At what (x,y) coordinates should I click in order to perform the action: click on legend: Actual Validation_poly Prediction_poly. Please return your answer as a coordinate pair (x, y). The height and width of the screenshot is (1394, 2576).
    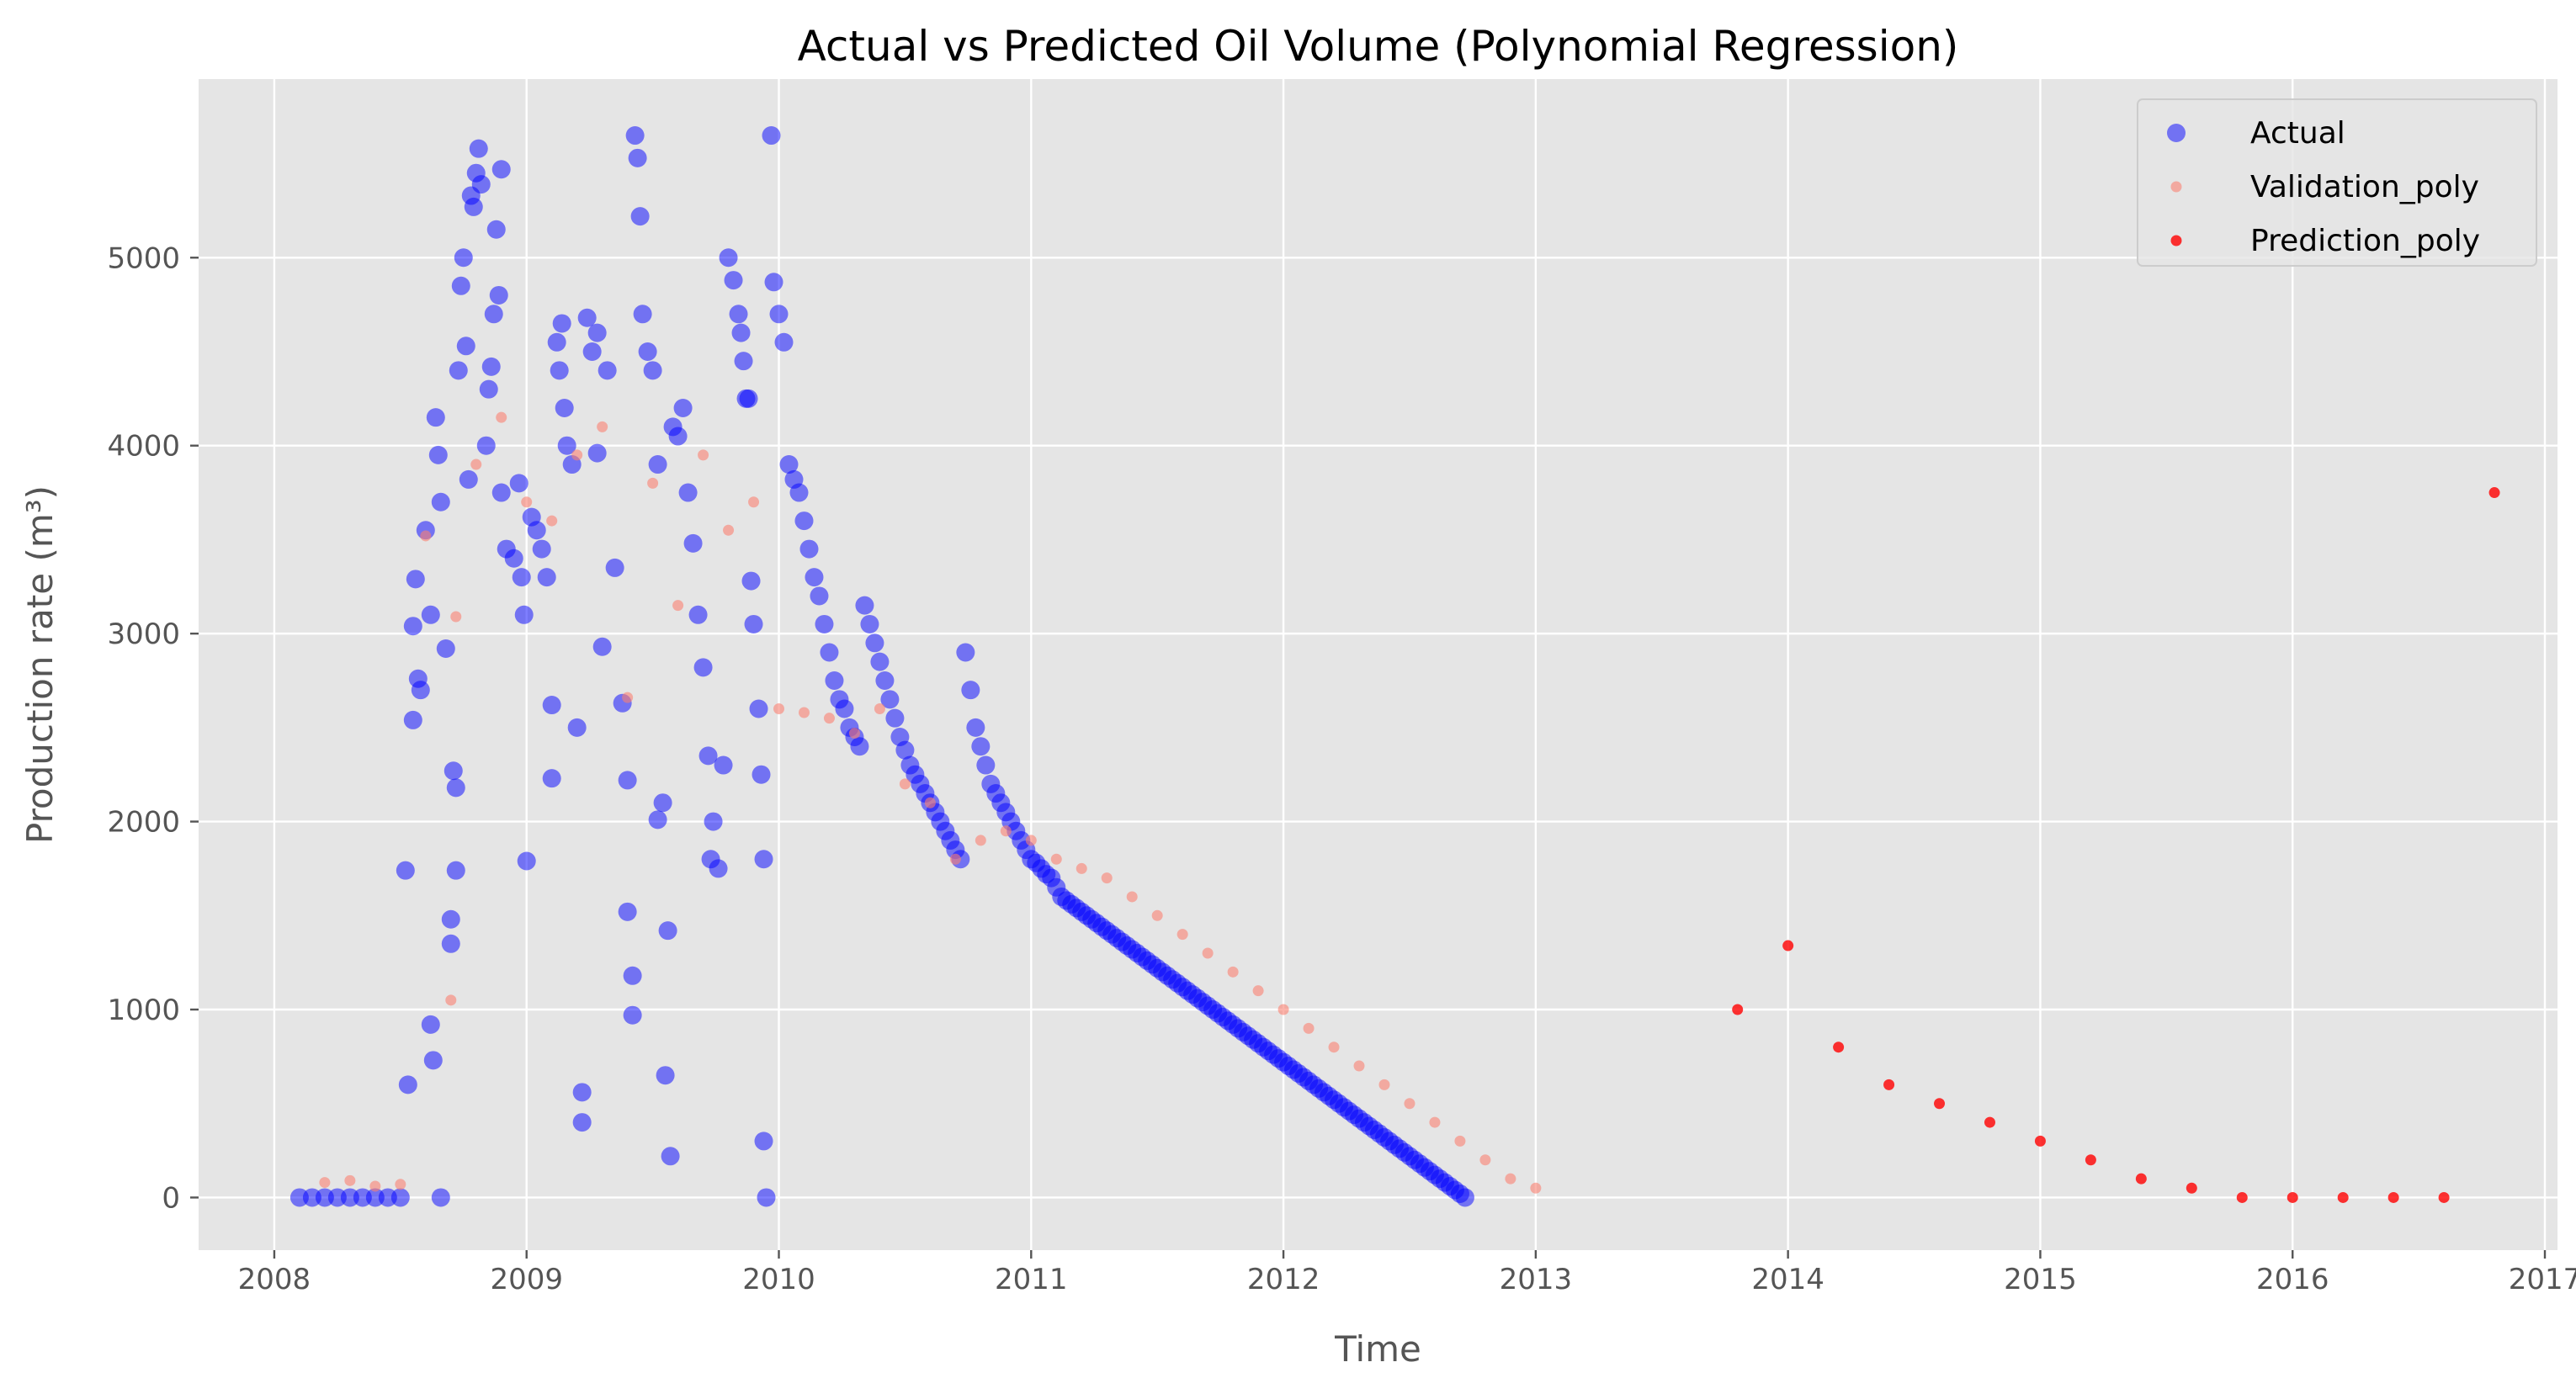
    Looking at the image, I should click on (2337, 182).